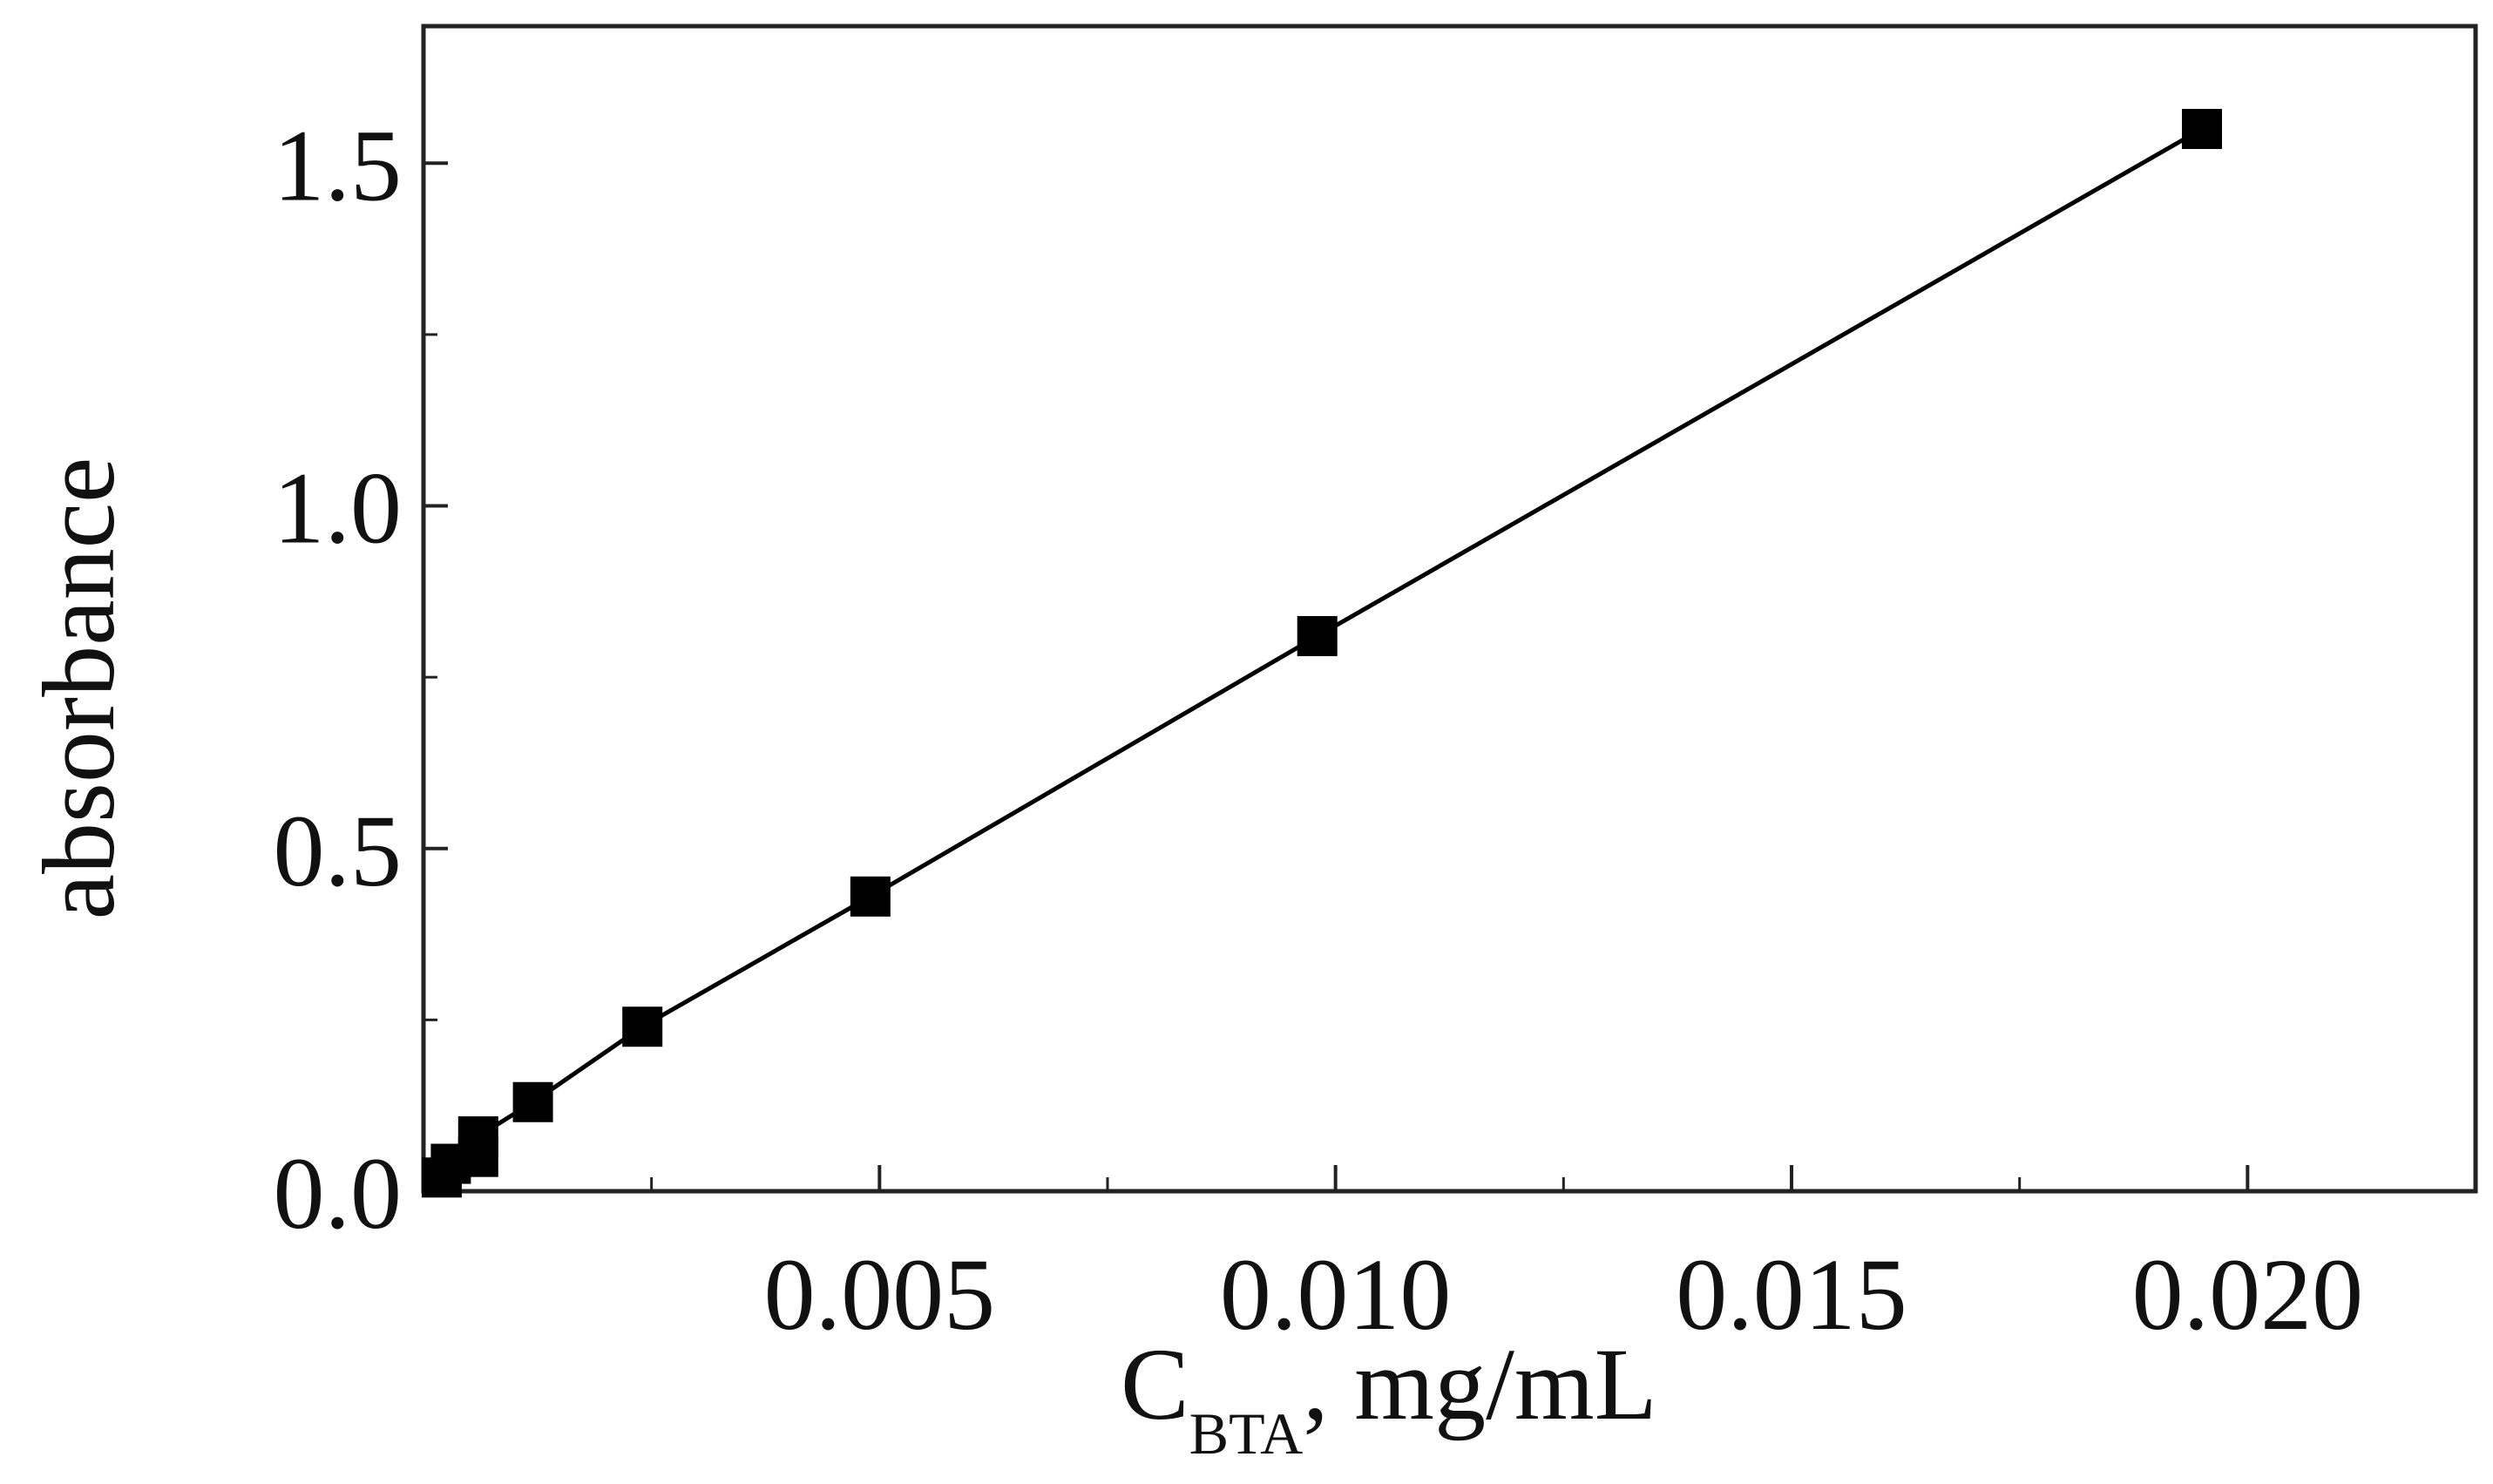  I want to click on y-tick-label: 1.0, so click(338, 508).